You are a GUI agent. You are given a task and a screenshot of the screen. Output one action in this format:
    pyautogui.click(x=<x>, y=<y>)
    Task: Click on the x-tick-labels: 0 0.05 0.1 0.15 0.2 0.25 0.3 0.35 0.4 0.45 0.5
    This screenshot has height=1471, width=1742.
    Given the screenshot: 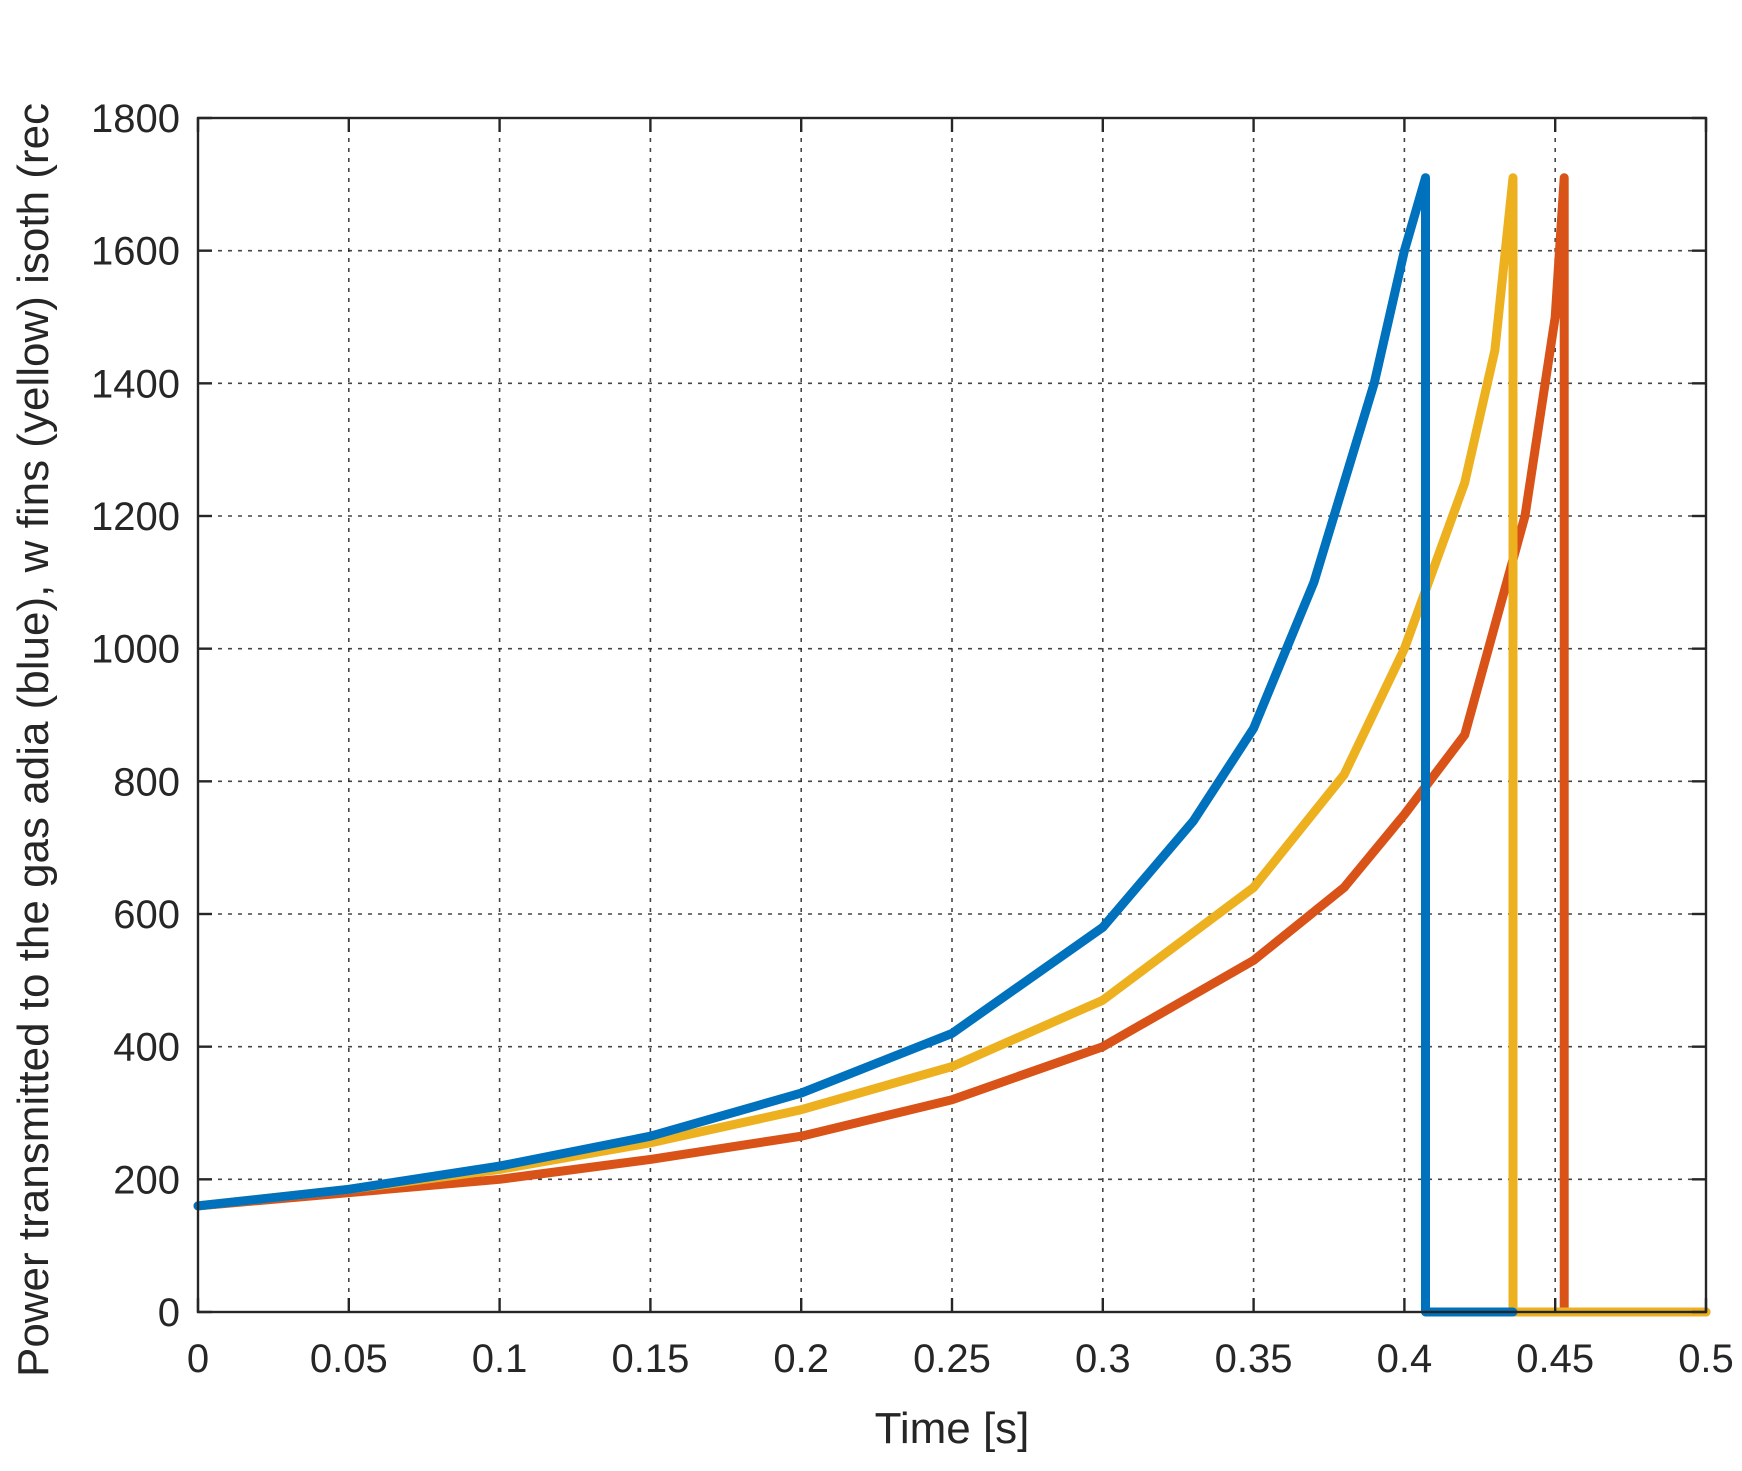 What is the action you would take?
    pyautogui.click(x=960, y=1359)
    